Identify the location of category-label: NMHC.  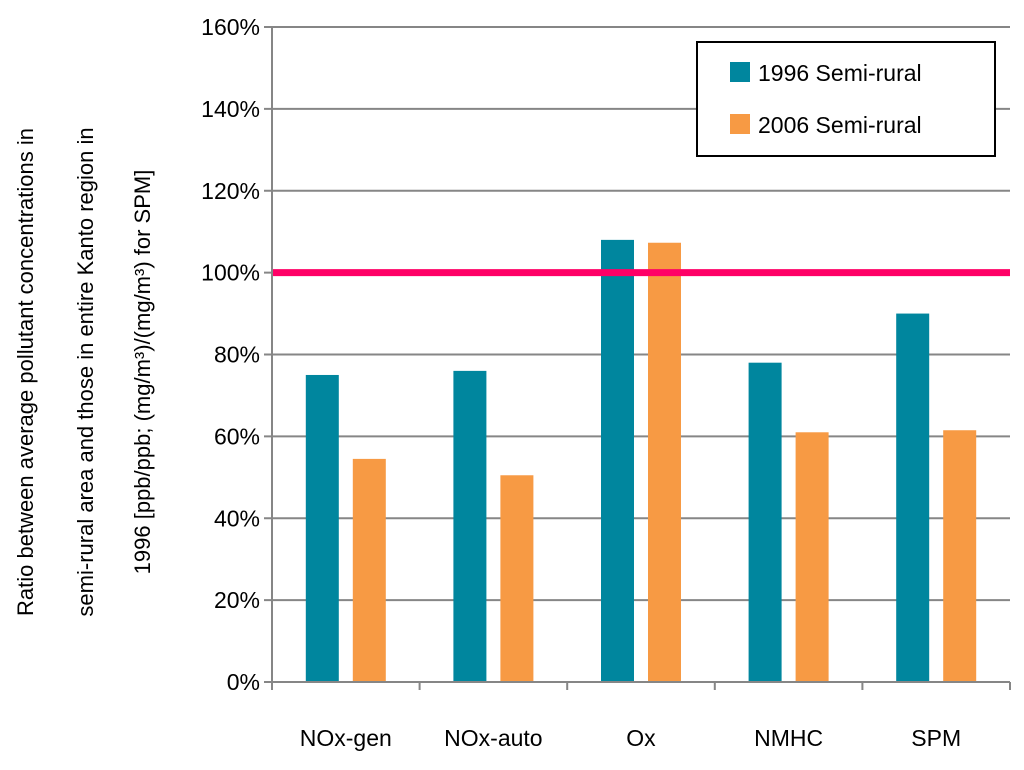
(788, 738).